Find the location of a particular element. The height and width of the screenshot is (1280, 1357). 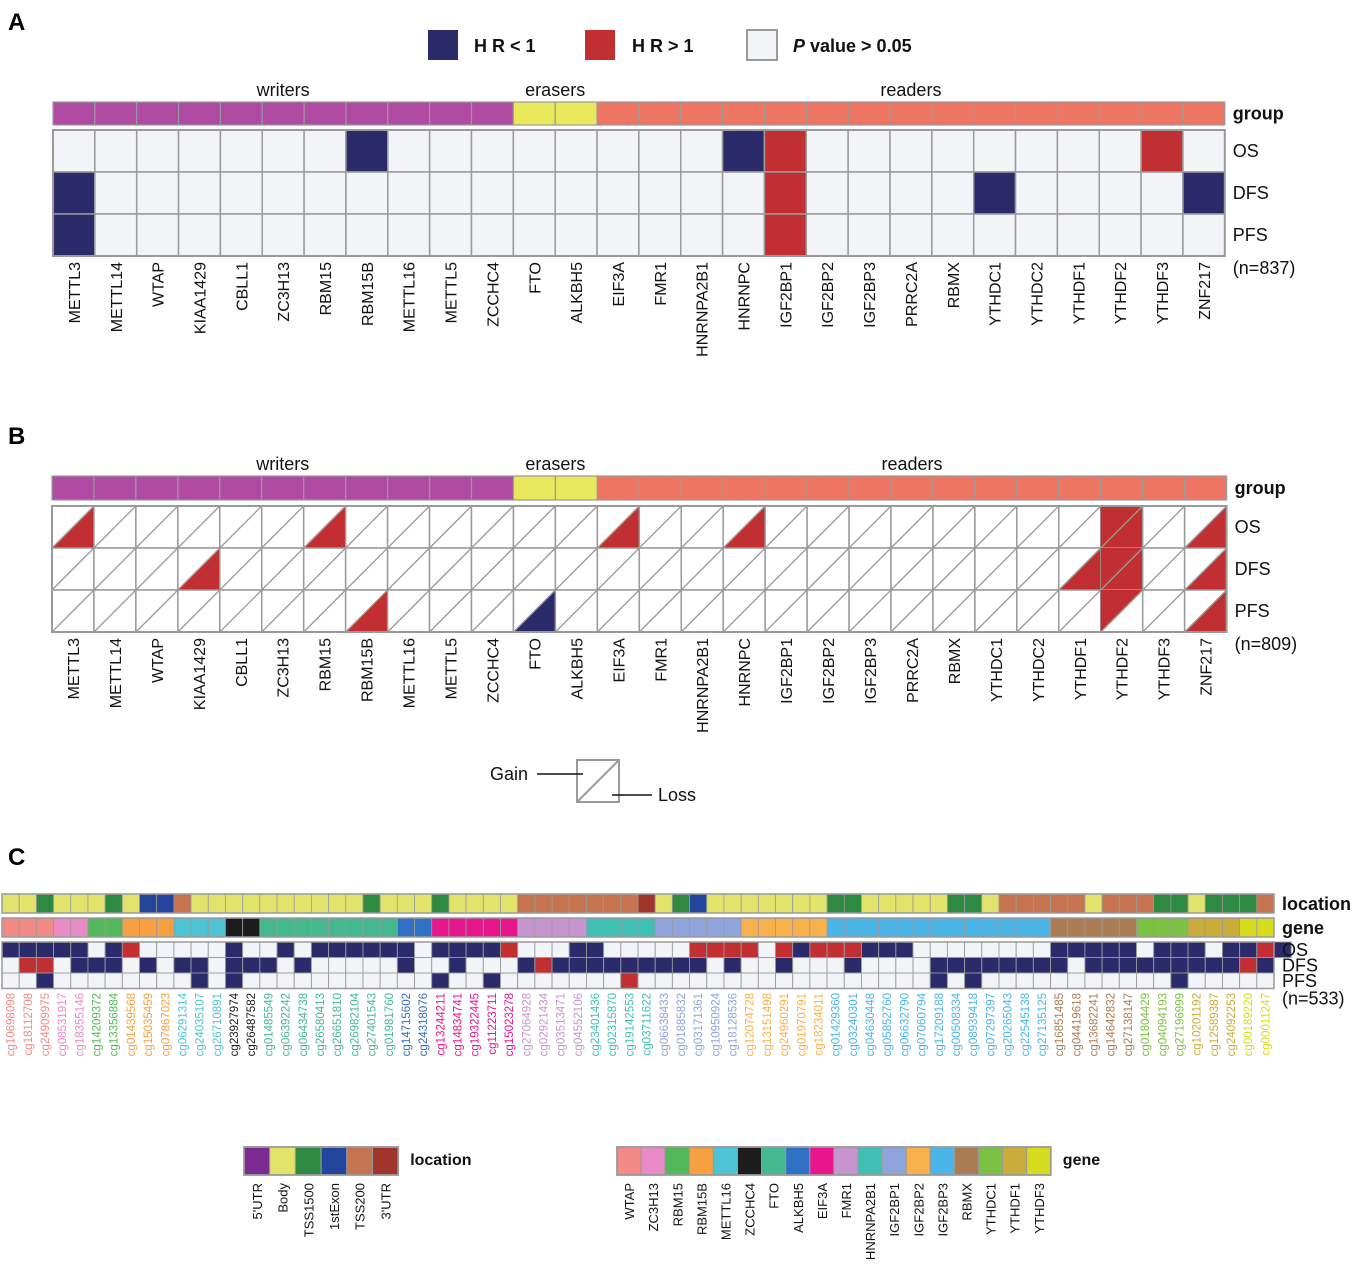

cell-c-pfs-cg18128536 is located at coordinates (732, 980).